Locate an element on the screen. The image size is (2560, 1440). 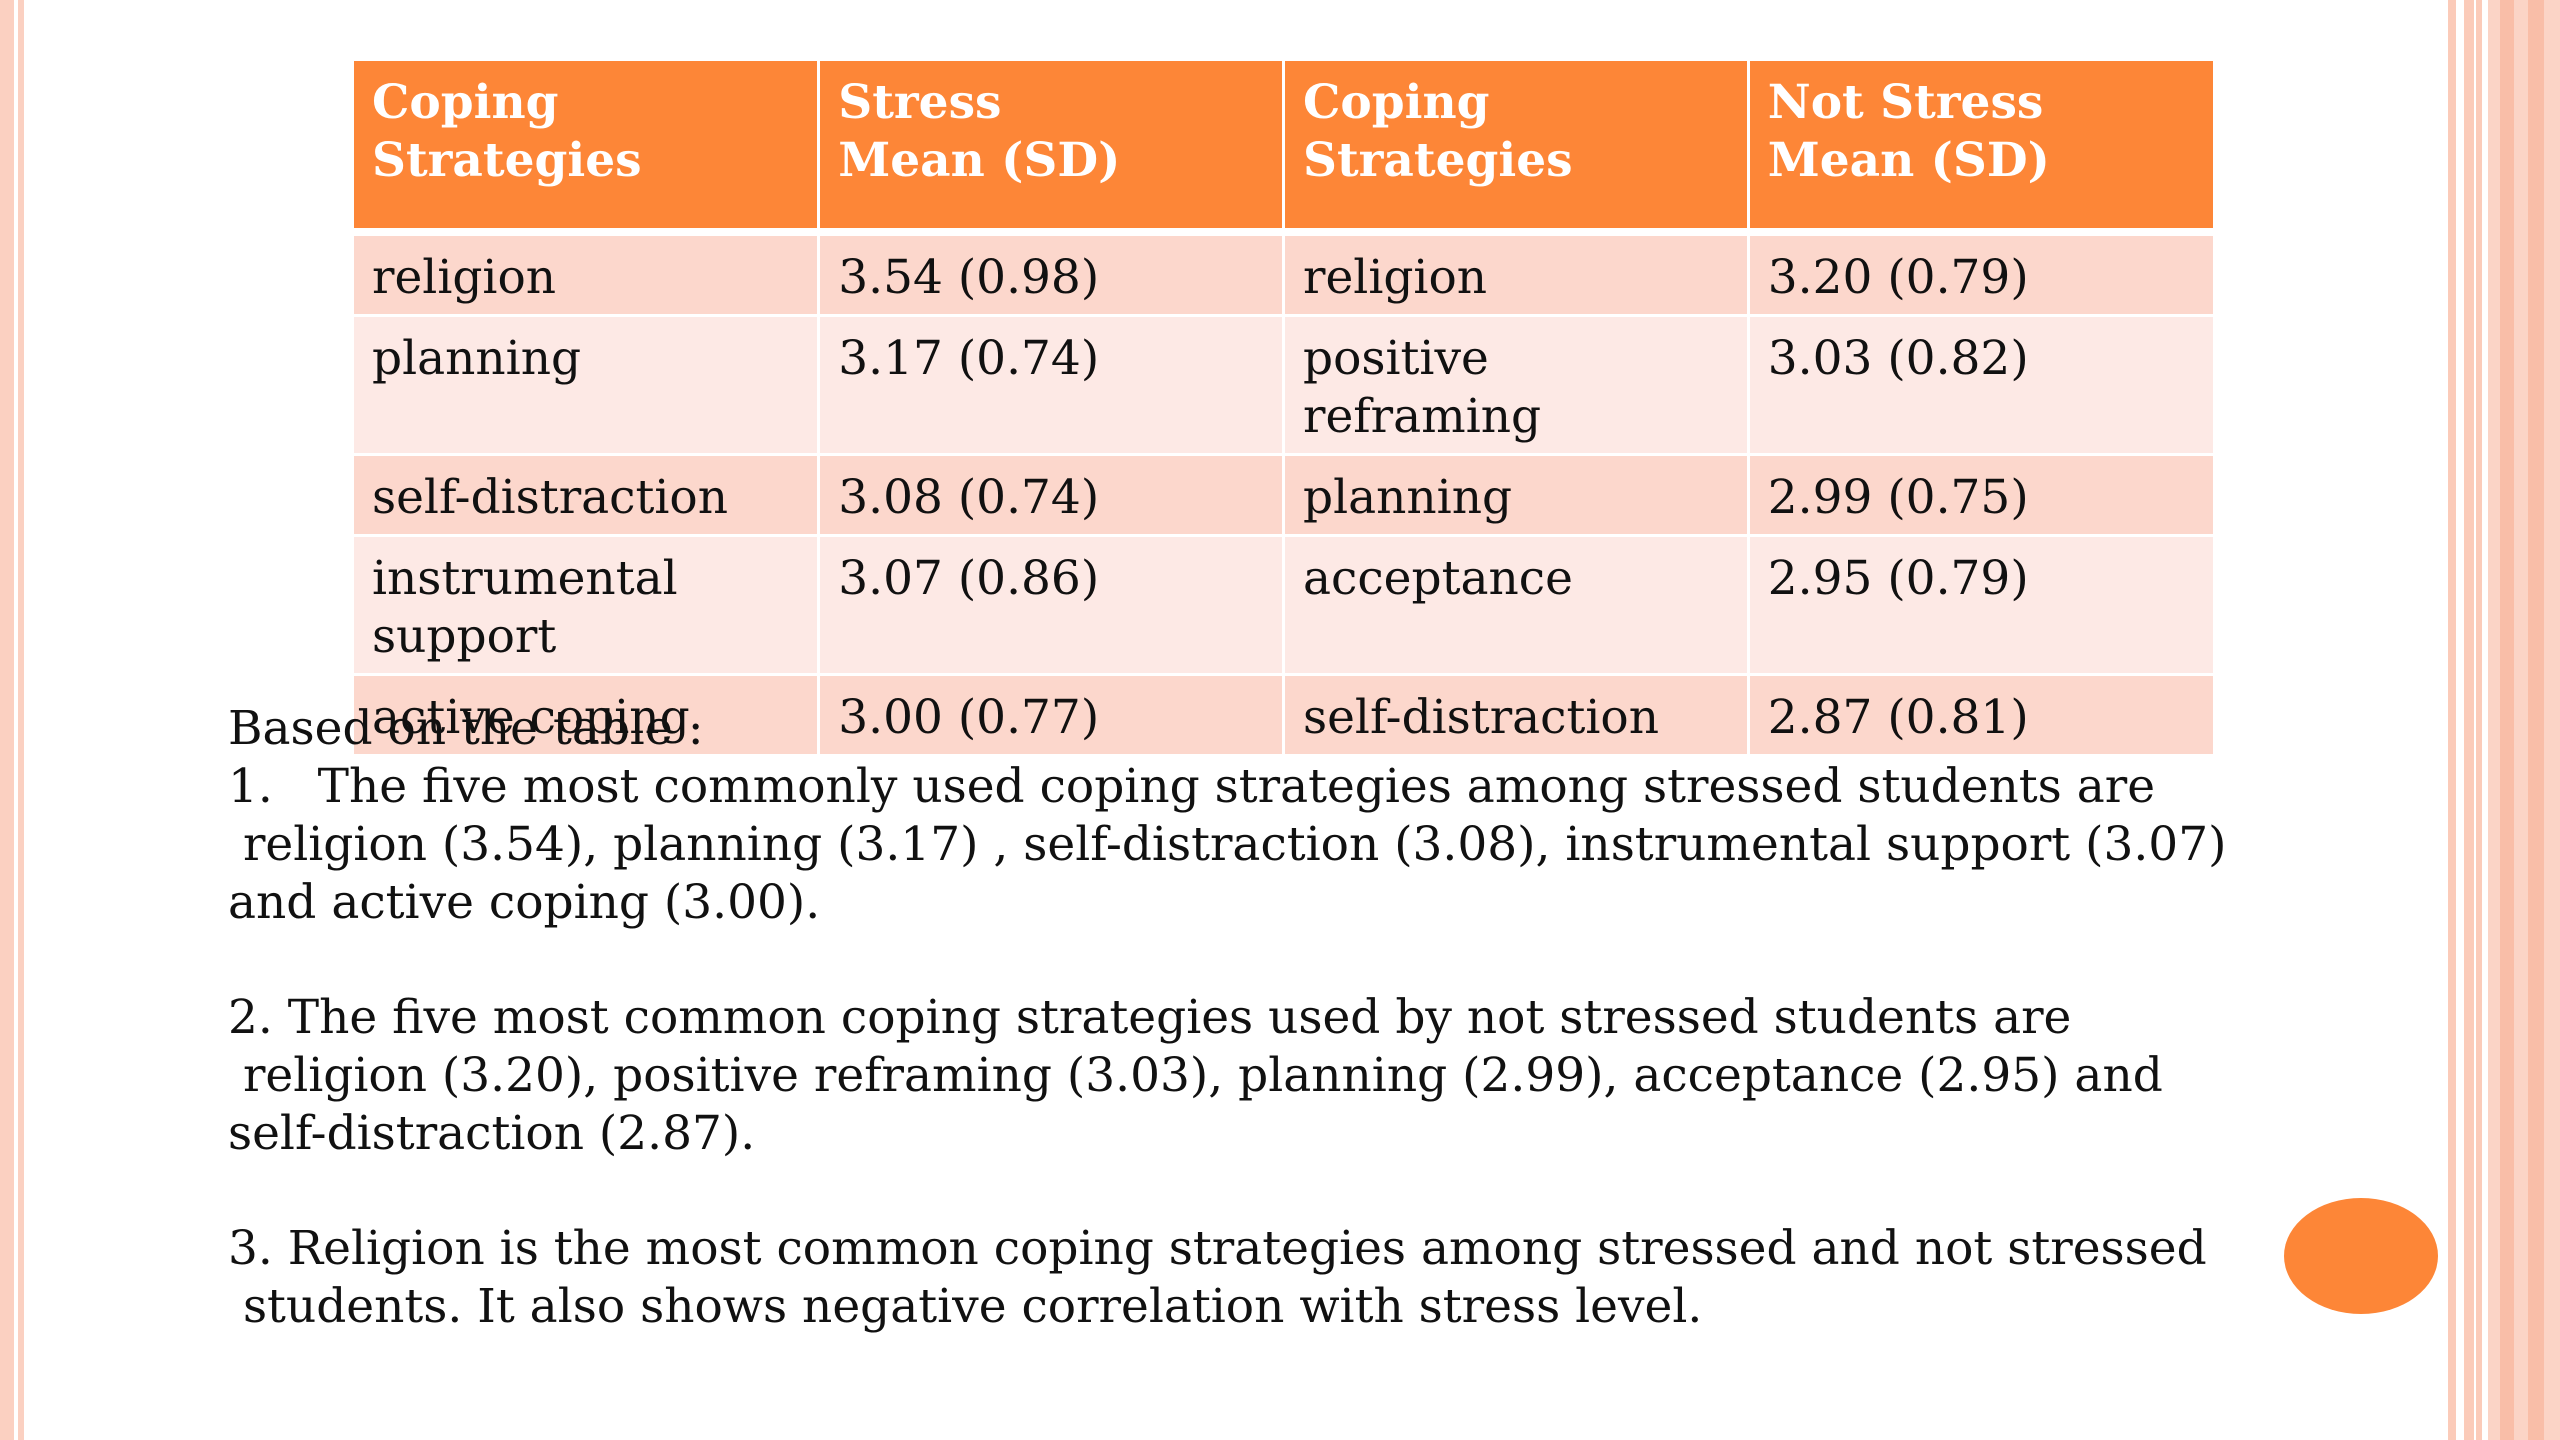
header-stress-mean: Stress Mean (SD) is located at coordinates (1050, 148).